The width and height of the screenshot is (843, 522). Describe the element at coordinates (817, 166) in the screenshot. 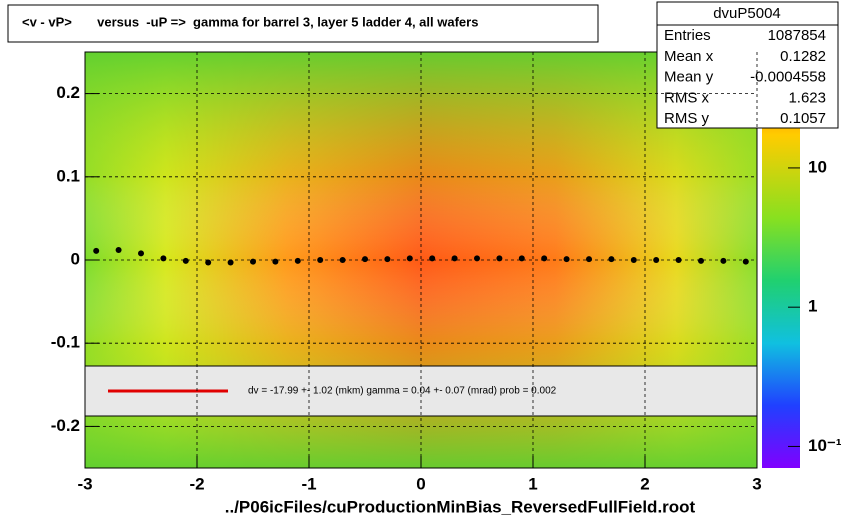

I see `colorbar-tick-label: 10` at that location.